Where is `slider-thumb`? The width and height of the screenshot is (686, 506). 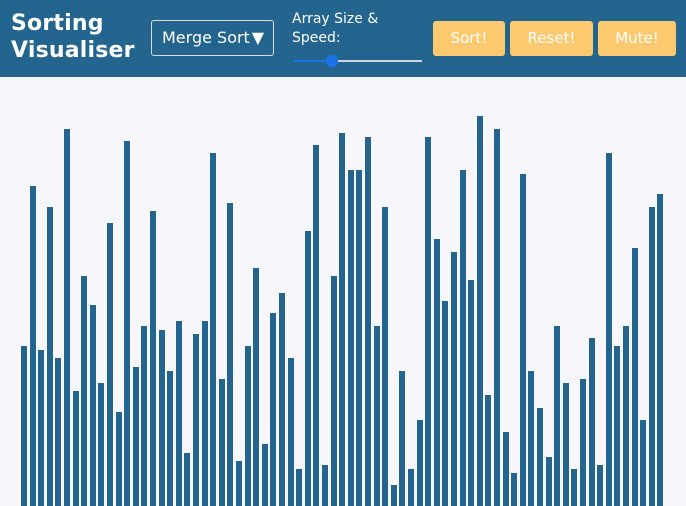
slider-thumb is located at coordinates (332, 61).